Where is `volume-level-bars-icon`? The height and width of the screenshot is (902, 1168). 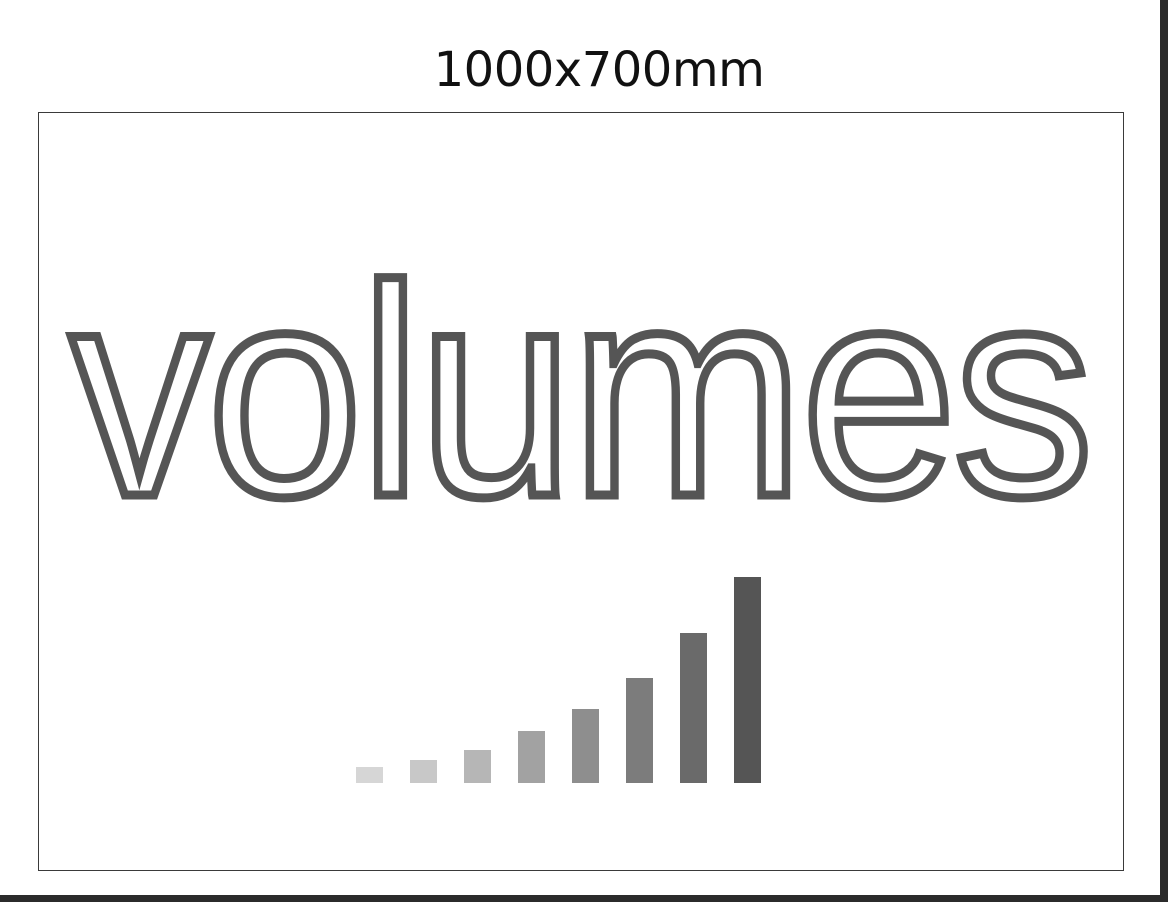
volume-level-bars-icon is located at coordinates (560, 680).